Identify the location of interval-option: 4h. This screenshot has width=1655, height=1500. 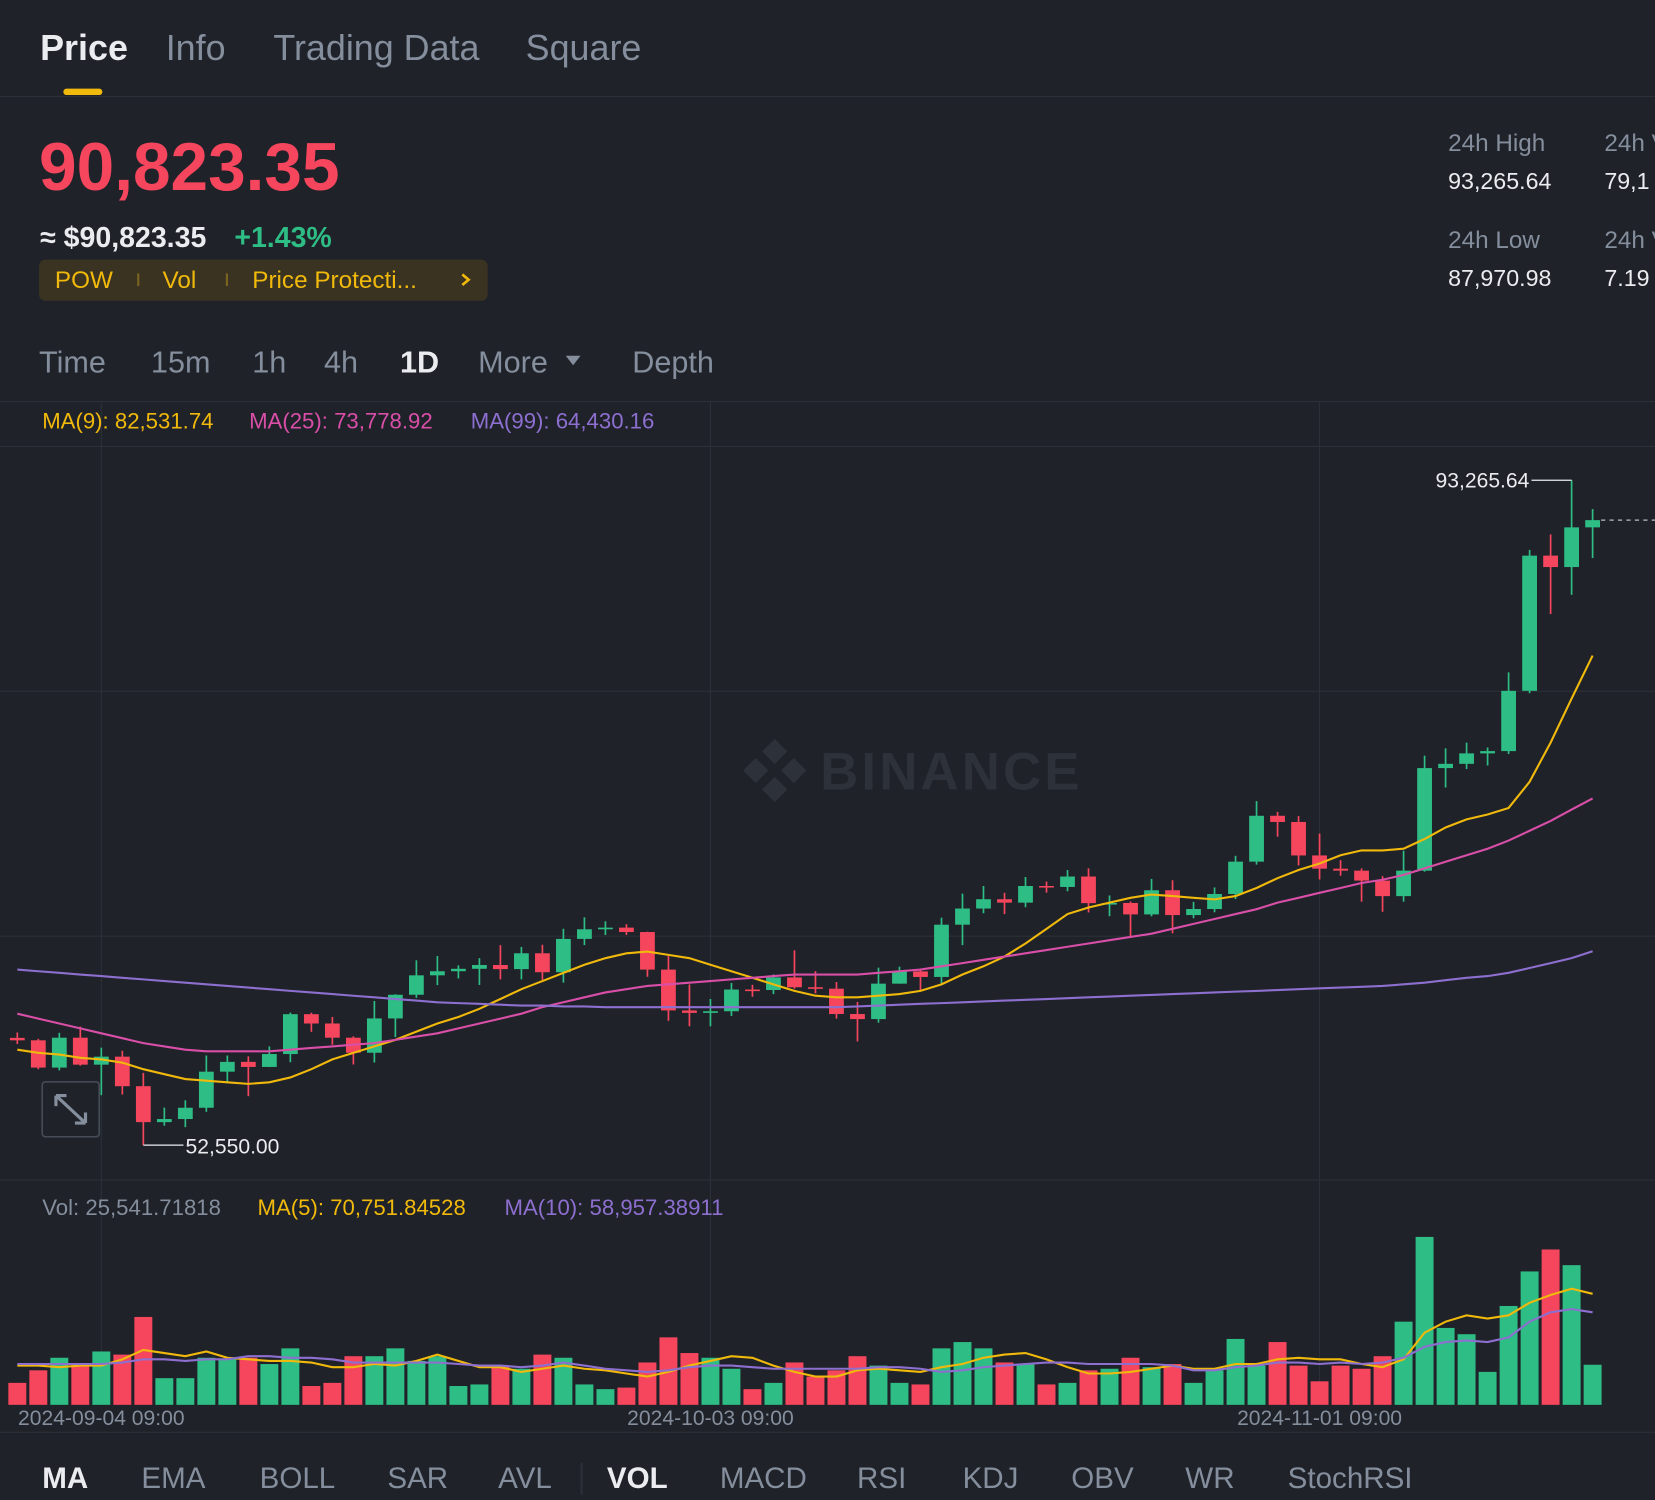
(341, 363).